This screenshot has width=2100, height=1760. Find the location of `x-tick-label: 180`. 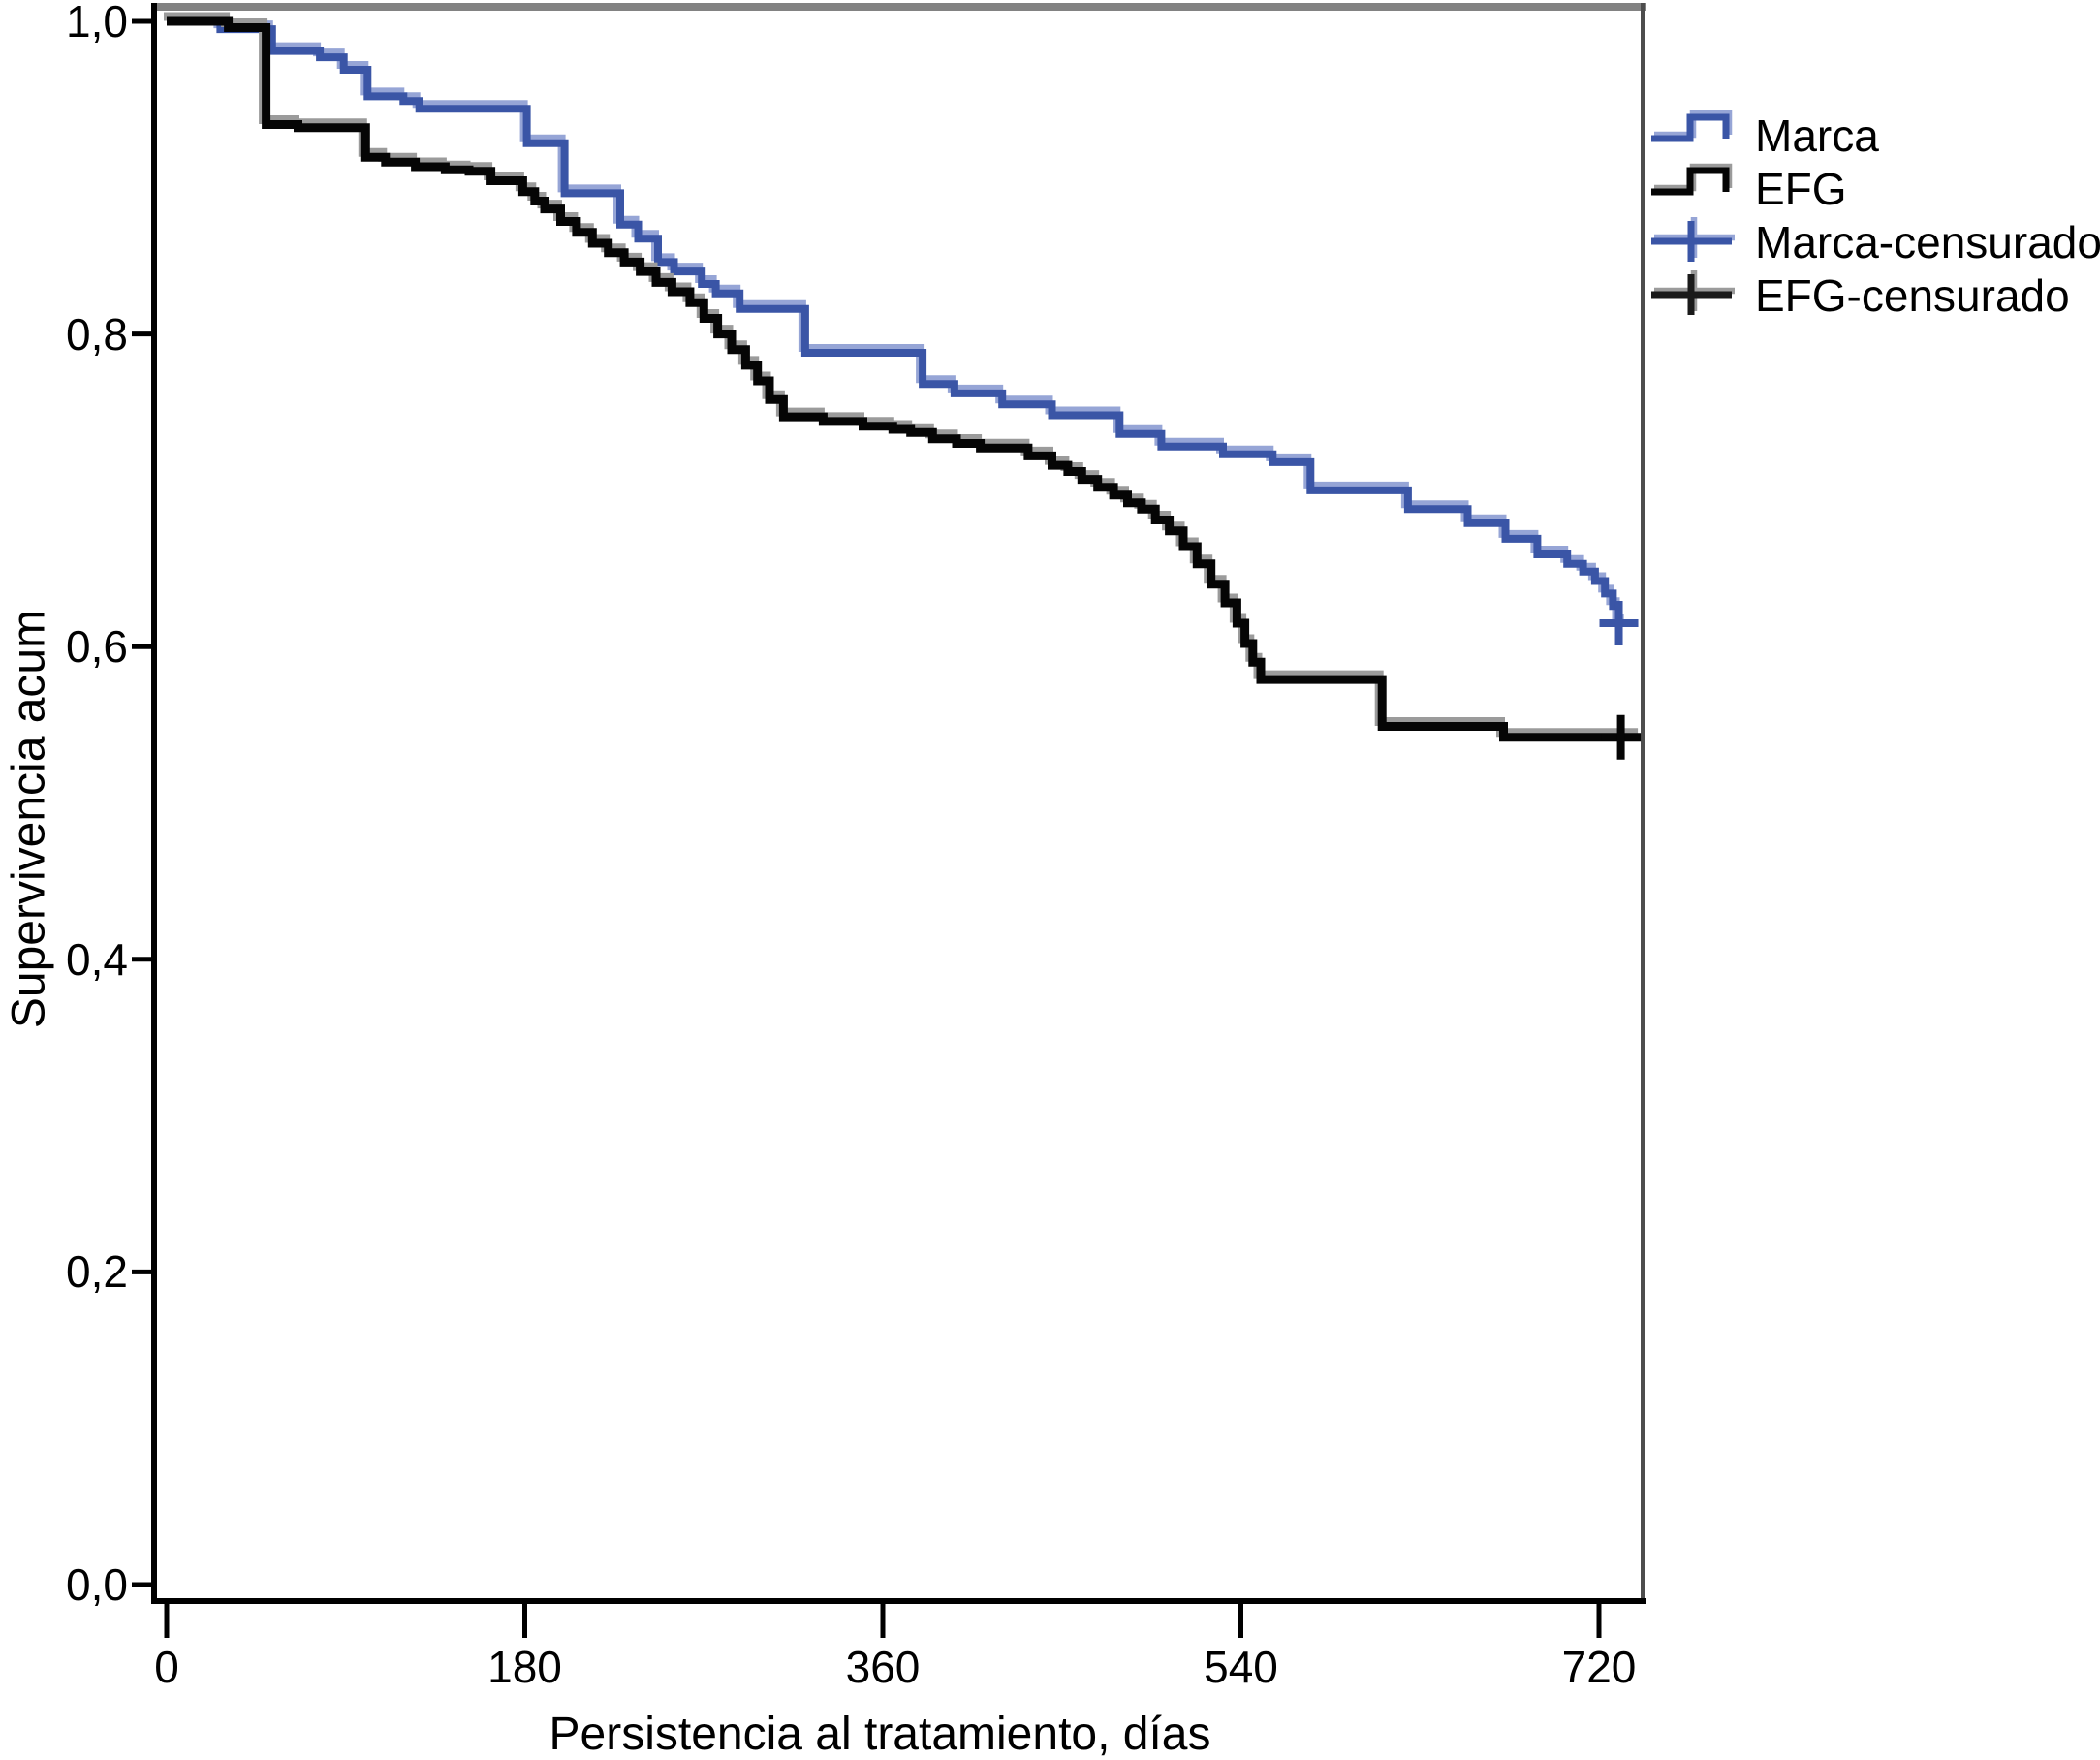

x-tick-label: 180 is located at coordinates (524, 1667).